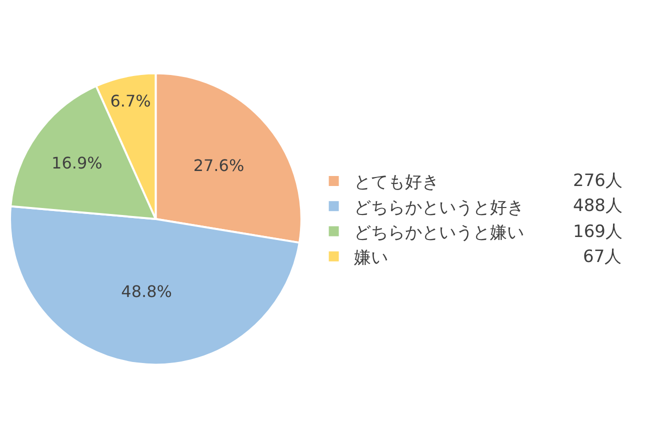 This screenshot has width=650, height=438. I want to click on text: 488人, so click(597, 206).